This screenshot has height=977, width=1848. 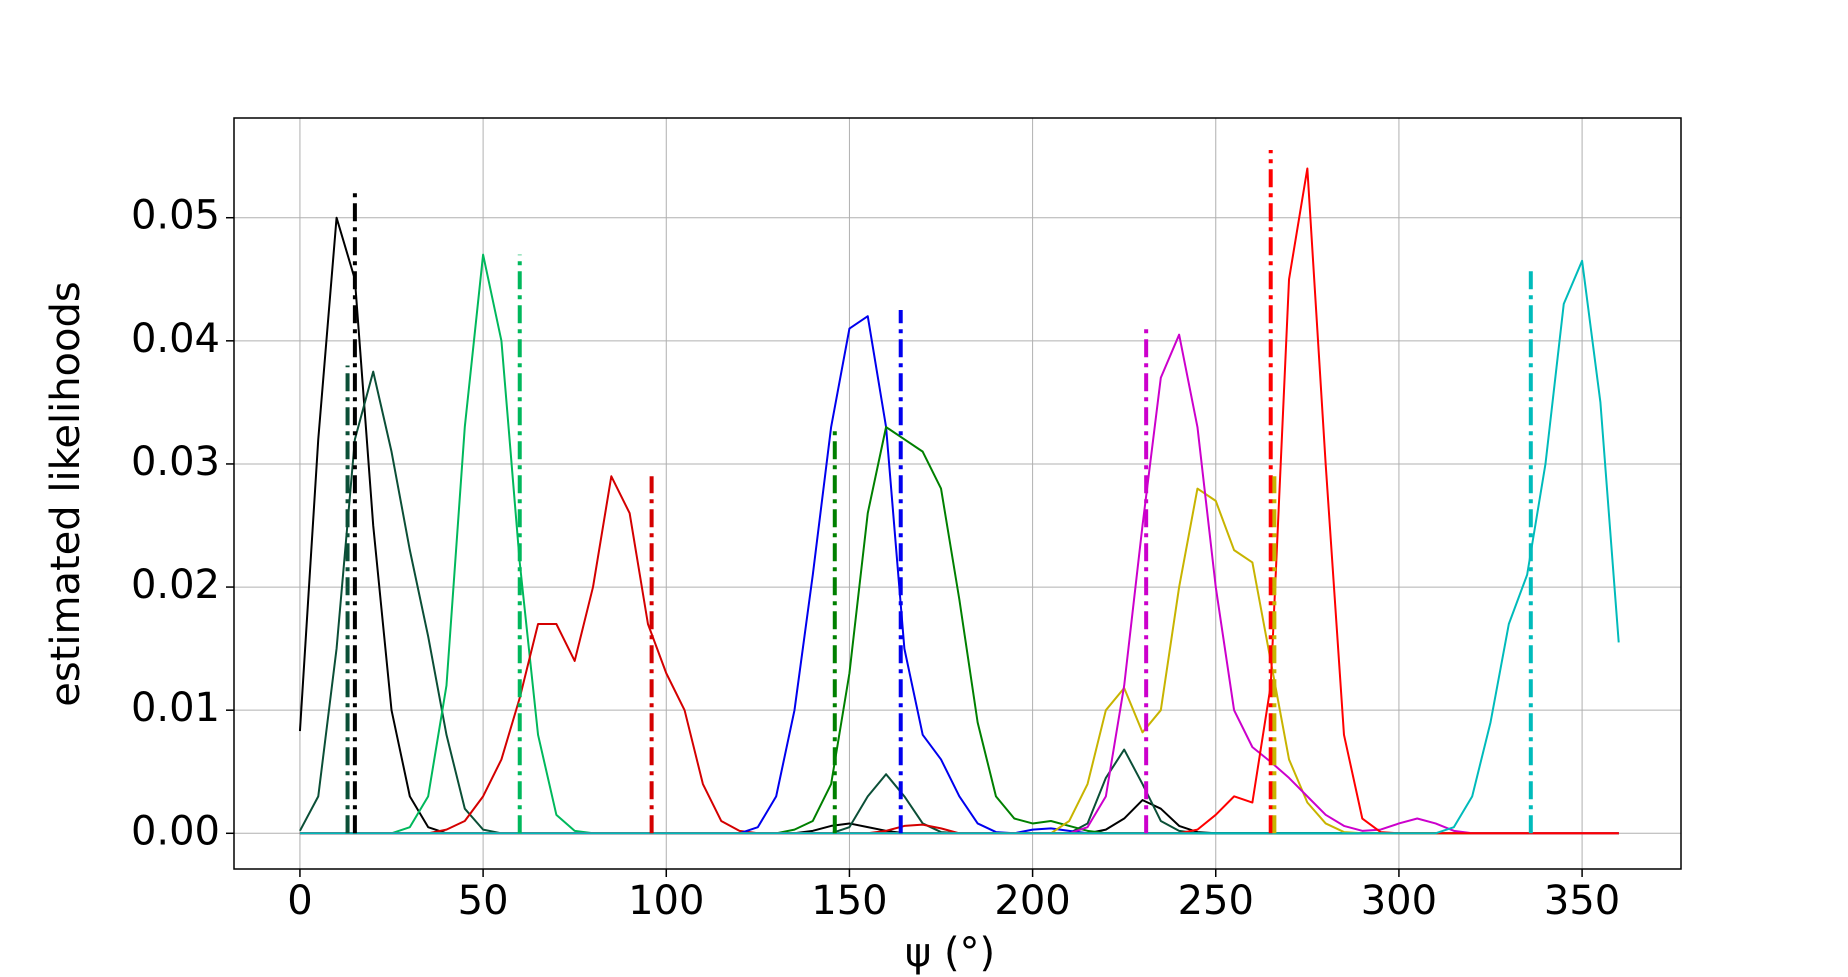 I want to click on y-tick-label: 0.05, so click(x=175, y=216).